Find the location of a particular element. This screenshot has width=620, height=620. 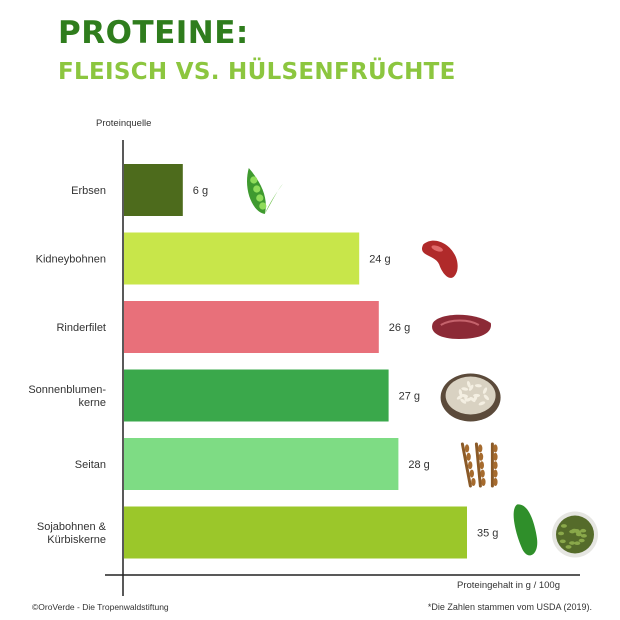

category-label: Seitan is located at coordinates (90, 465).